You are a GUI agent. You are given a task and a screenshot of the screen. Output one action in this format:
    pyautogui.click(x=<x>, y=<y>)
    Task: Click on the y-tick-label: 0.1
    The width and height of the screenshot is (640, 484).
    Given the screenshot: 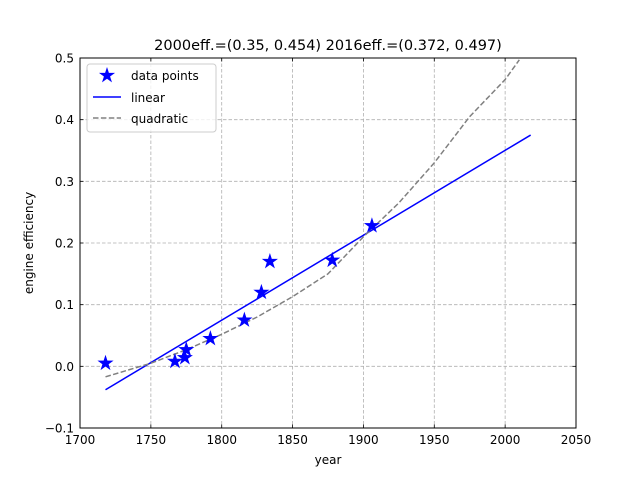 What is the action you would take?
    pyautogui.click(x=64, y=305)
    